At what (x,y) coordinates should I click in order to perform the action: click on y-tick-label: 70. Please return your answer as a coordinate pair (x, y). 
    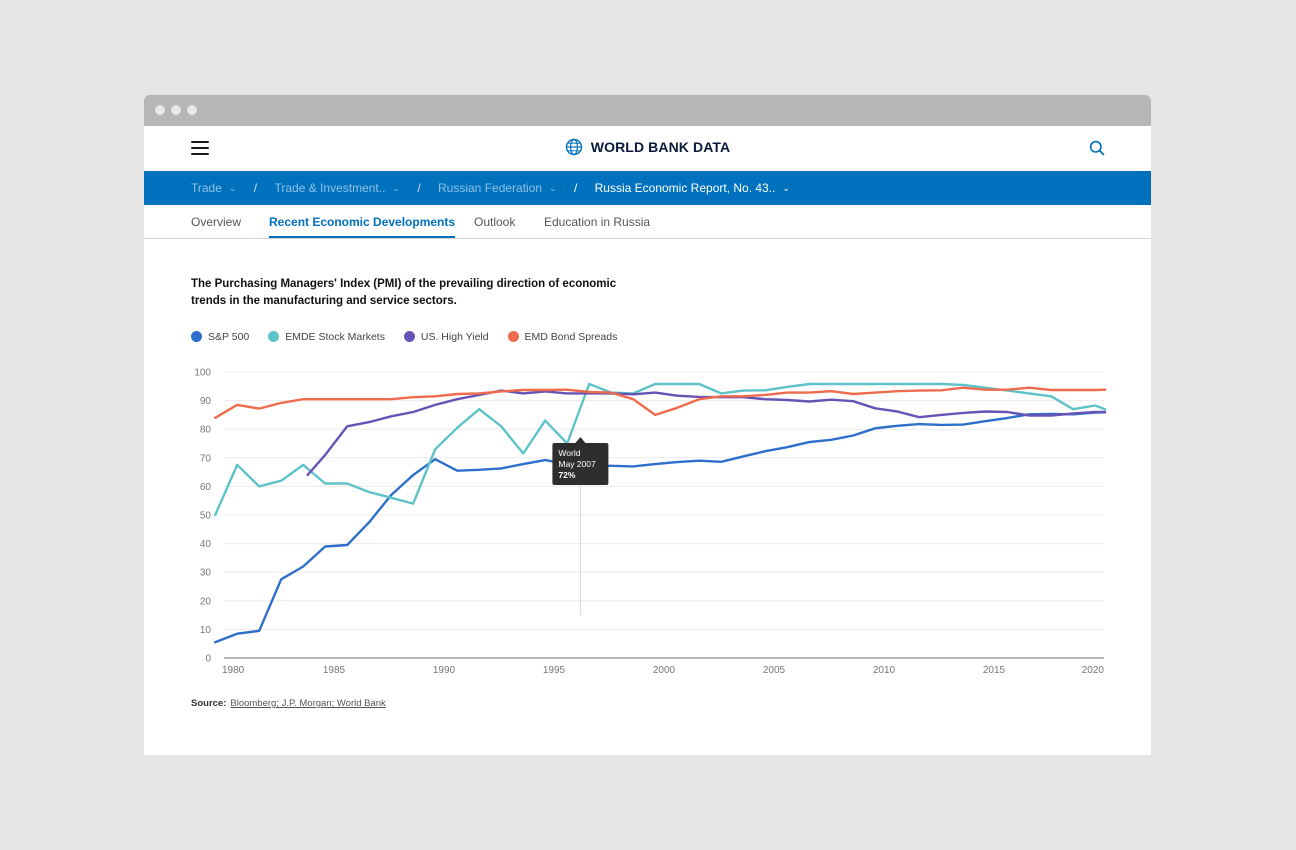
    Looking at the image, I should click on (206, 458).